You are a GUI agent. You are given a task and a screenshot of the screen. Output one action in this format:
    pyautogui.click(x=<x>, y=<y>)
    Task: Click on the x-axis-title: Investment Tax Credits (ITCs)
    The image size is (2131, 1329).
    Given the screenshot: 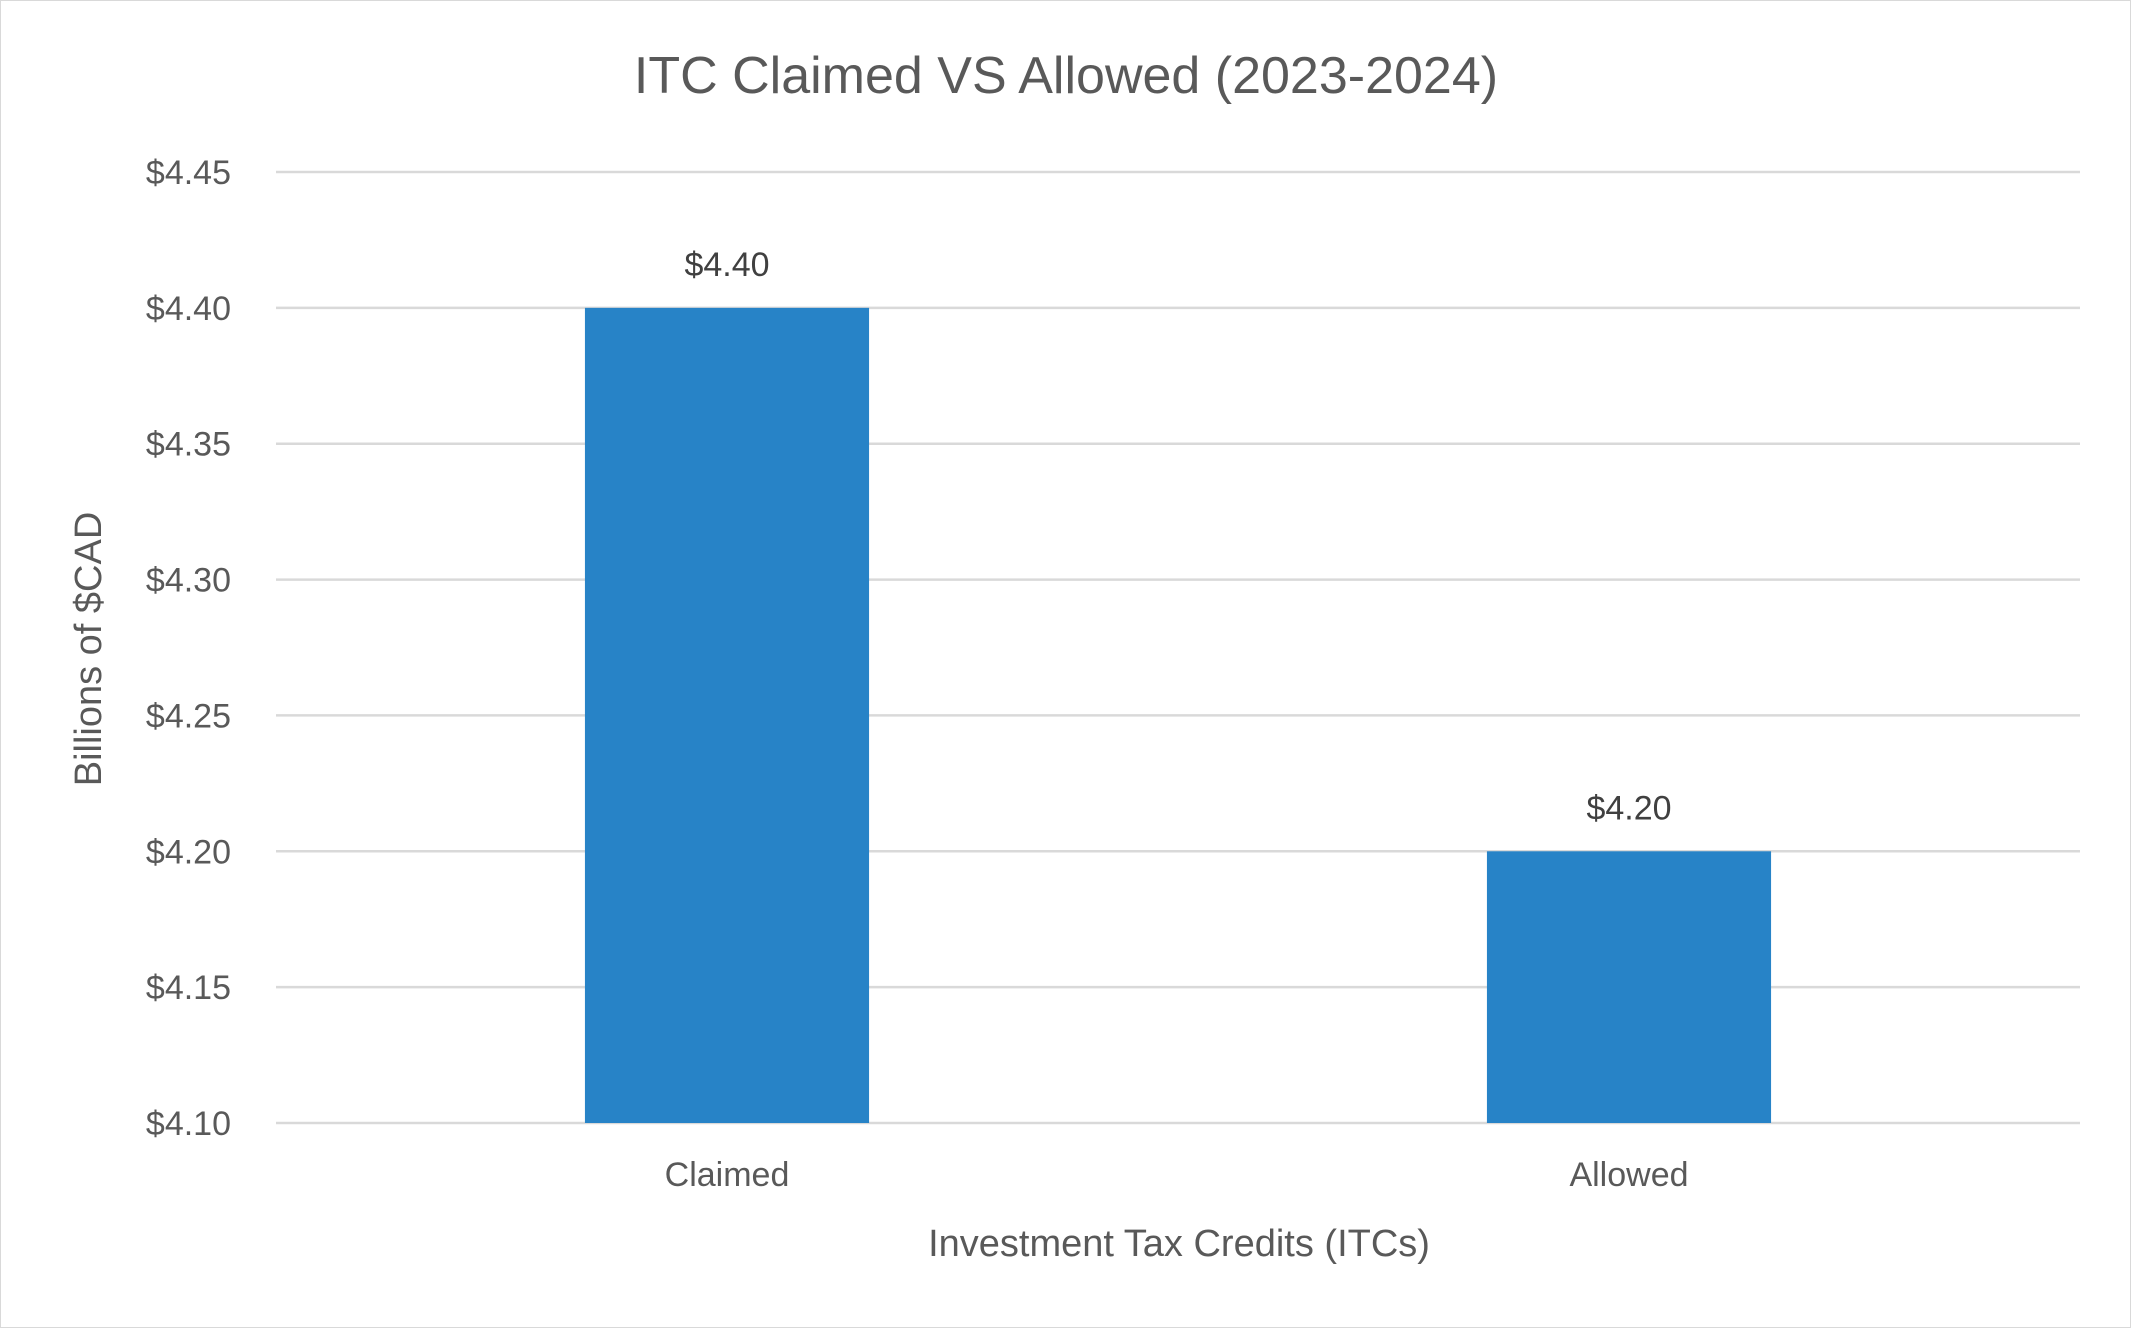 What is the action you would take?
    pyautogui.click(x=1179, y=1244)
    